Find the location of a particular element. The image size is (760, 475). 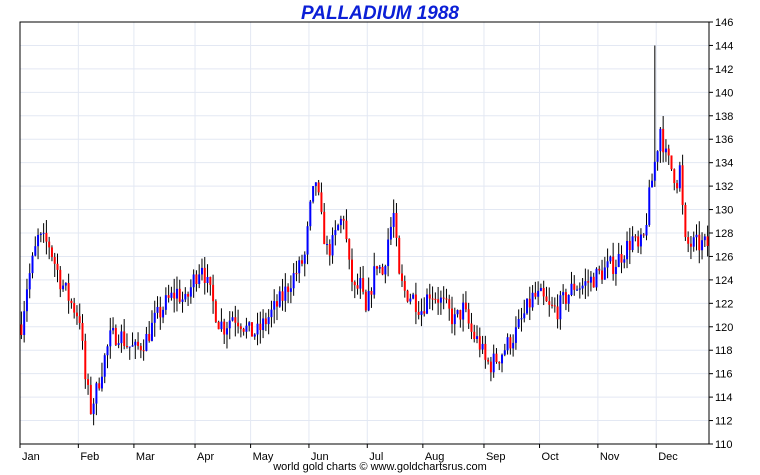

y-tick-label: 116 is located at coordinates (724, 375).